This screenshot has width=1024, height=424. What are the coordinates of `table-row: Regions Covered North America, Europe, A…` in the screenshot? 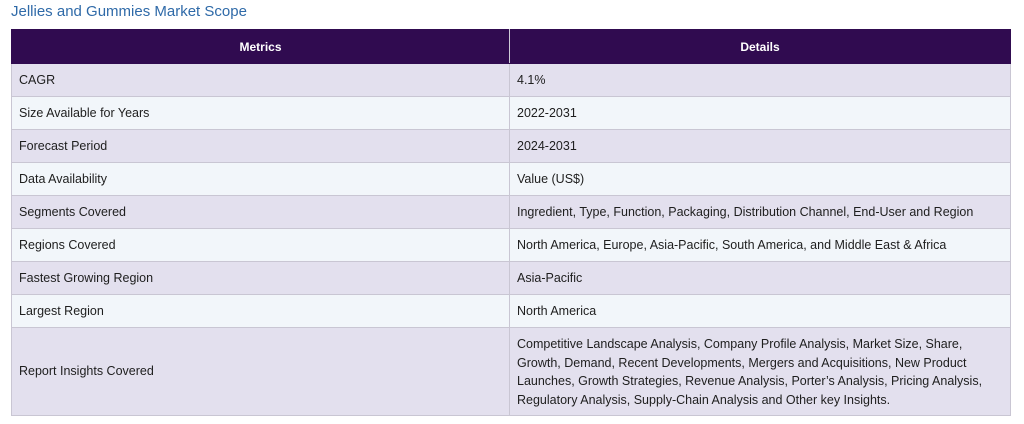 It's located at (511, 245).